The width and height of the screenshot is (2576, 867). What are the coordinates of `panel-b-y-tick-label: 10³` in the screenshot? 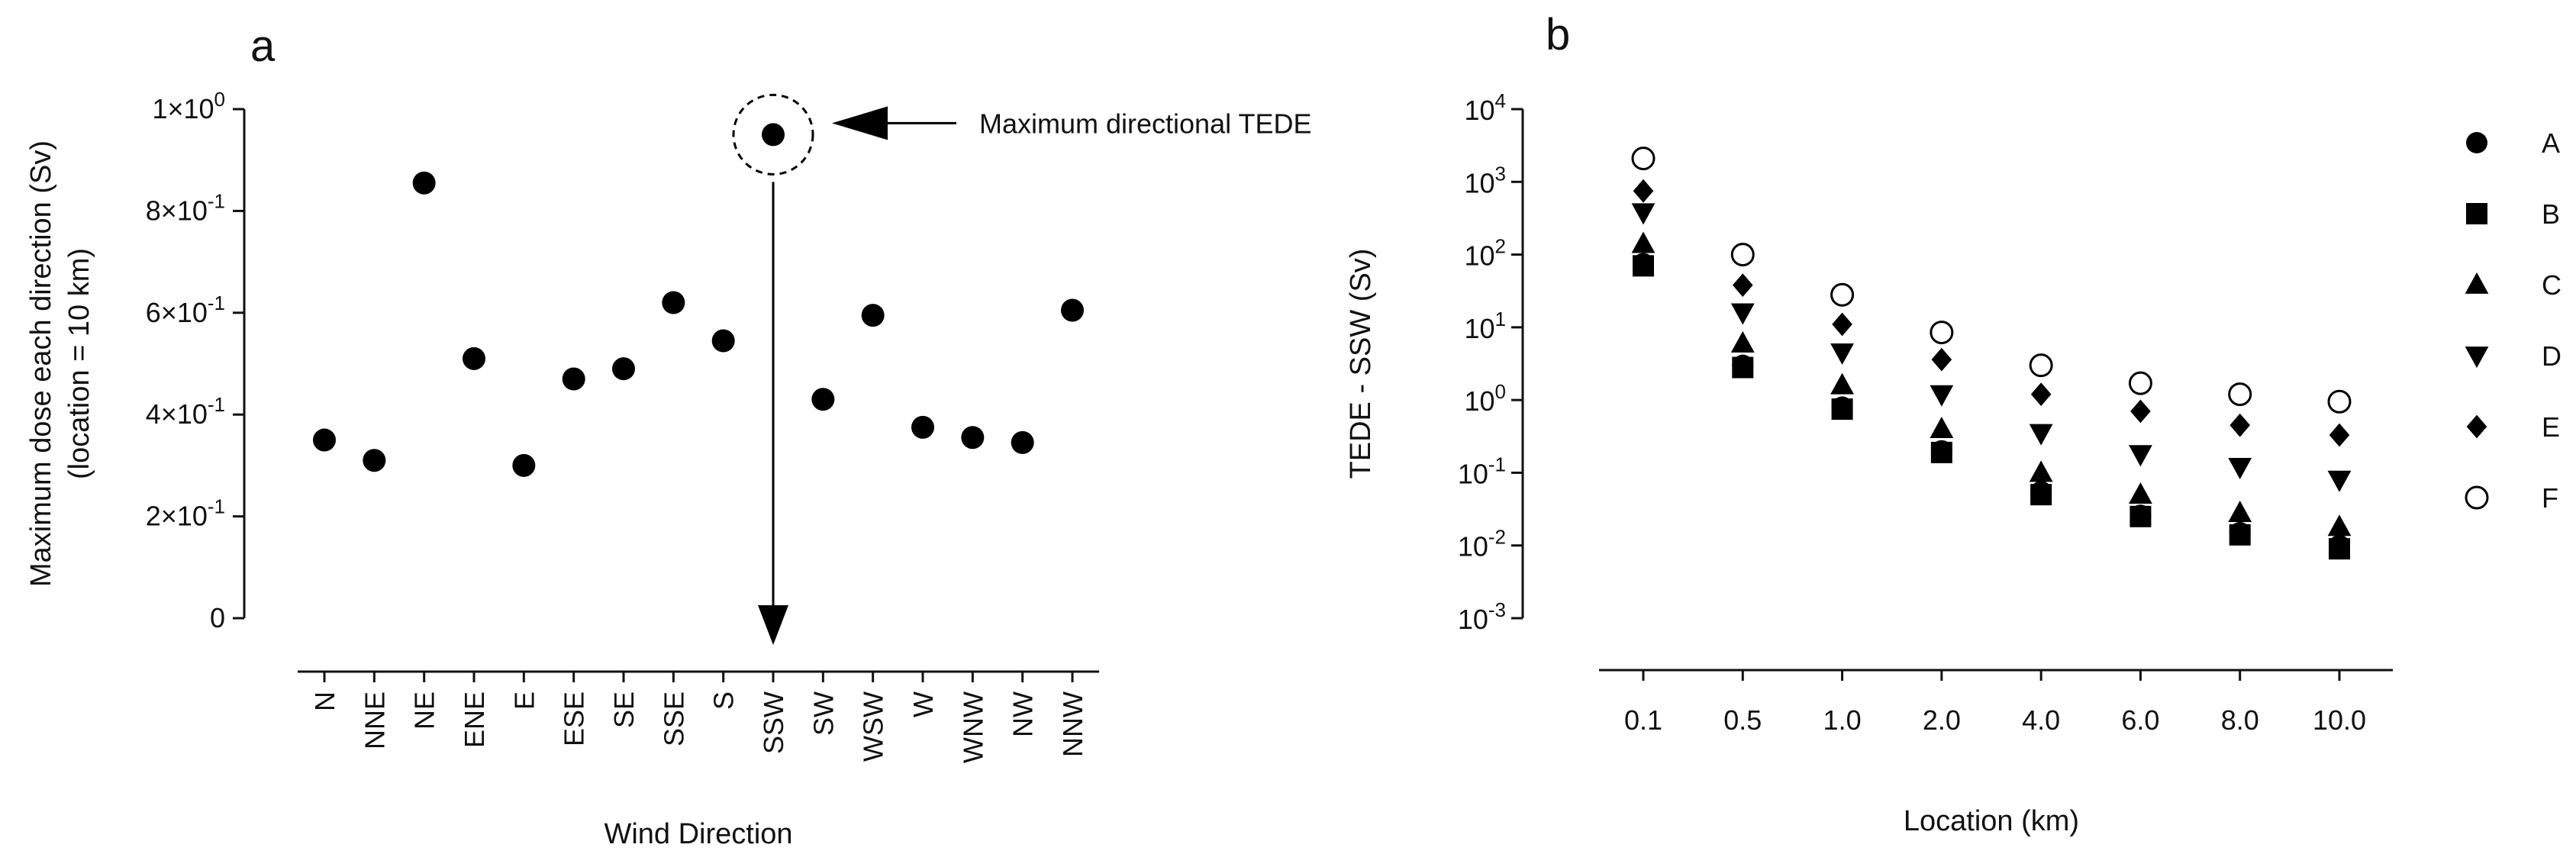 It's located at (1485, 180).